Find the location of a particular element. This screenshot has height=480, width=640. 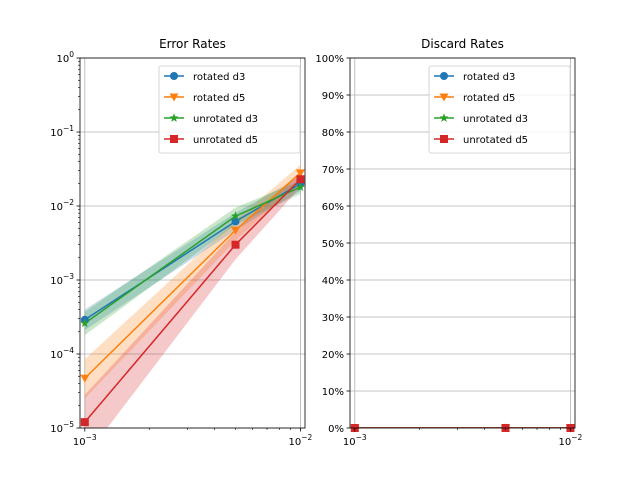

confidence-band is located at coordinates (192, 258).